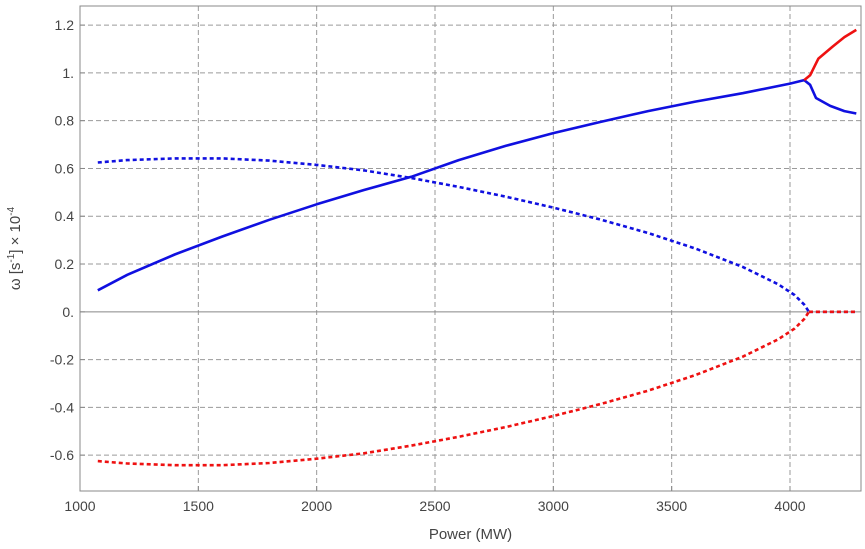  I want to click on y-tick-label: 0.6, so click(65, 168).